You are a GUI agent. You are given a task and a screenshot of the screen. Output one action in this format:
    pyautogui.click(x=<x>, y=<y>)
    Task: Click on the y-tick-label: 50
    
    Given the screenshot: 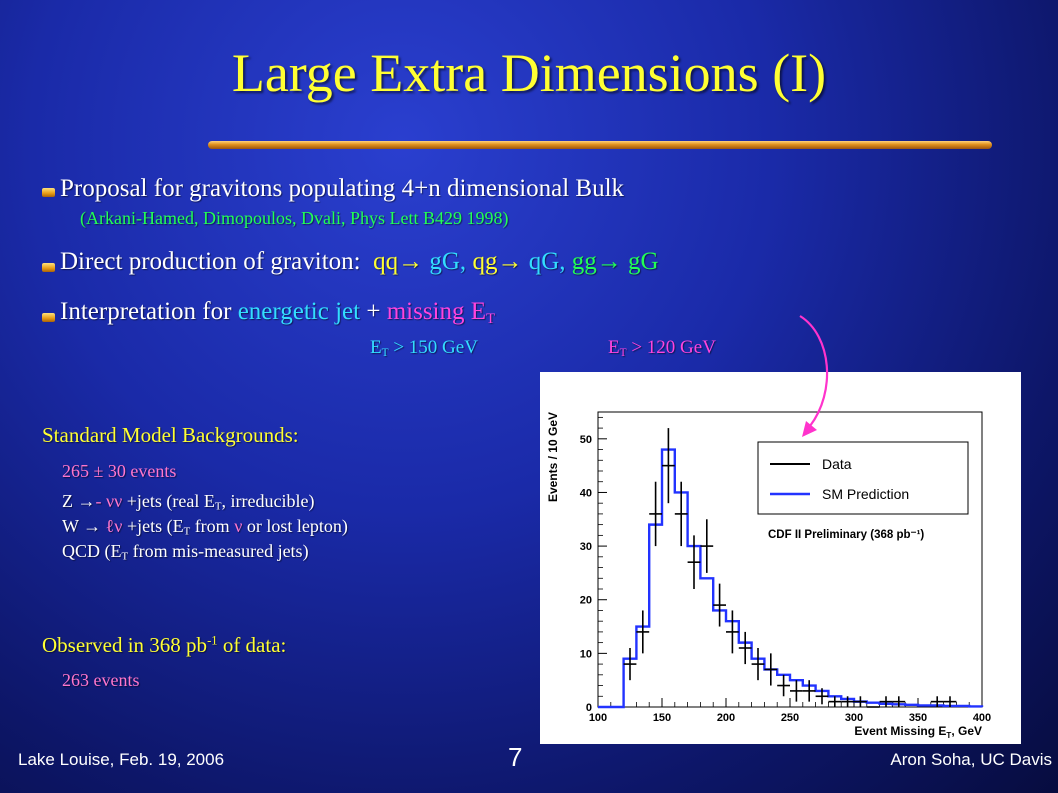 What is the action you would take?
    pyautogui.click(x=586, y=440)
    